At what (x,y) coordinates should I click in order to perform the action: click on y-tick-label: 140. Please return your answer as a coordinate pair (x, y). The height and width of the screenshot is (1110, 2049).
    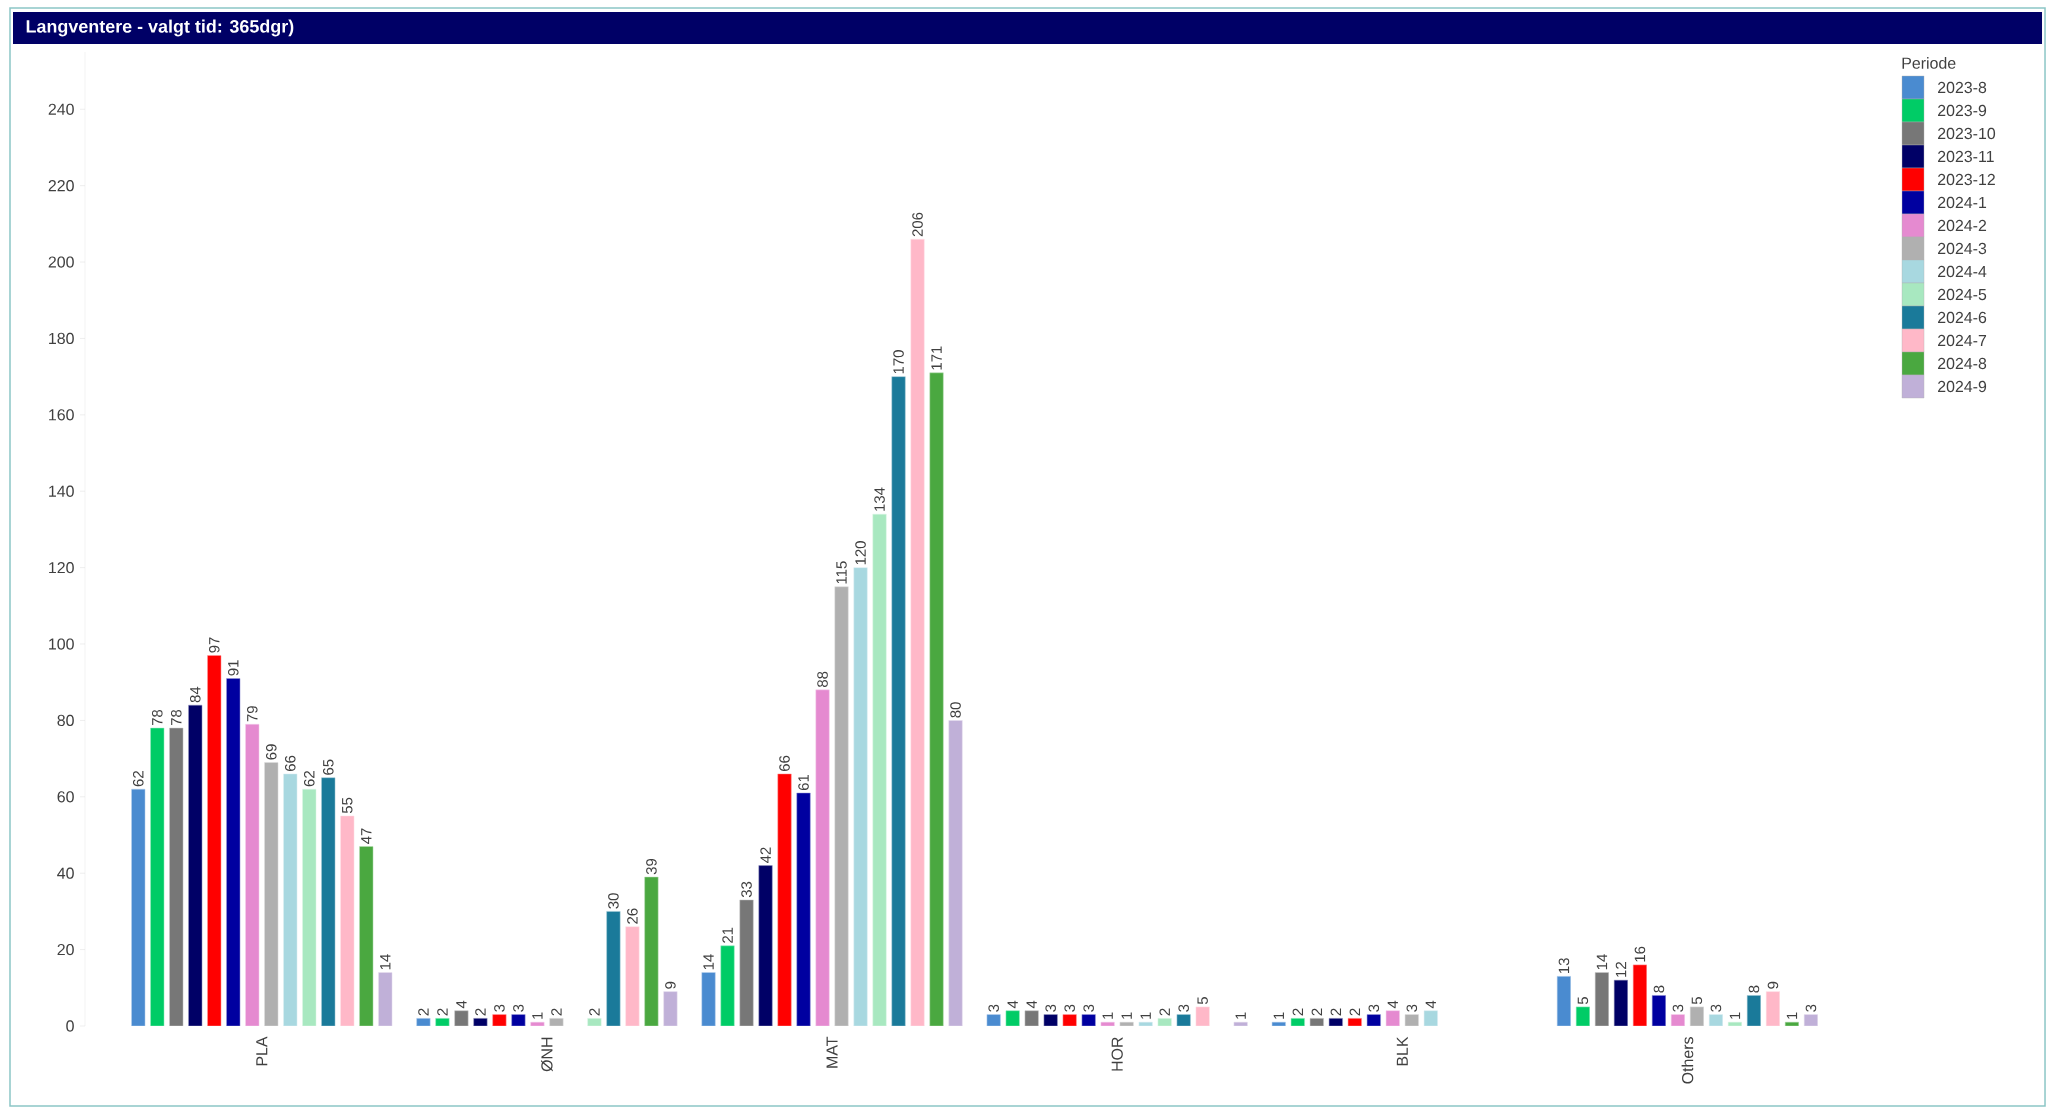
    Looking at the image, I should click on (61, 491).